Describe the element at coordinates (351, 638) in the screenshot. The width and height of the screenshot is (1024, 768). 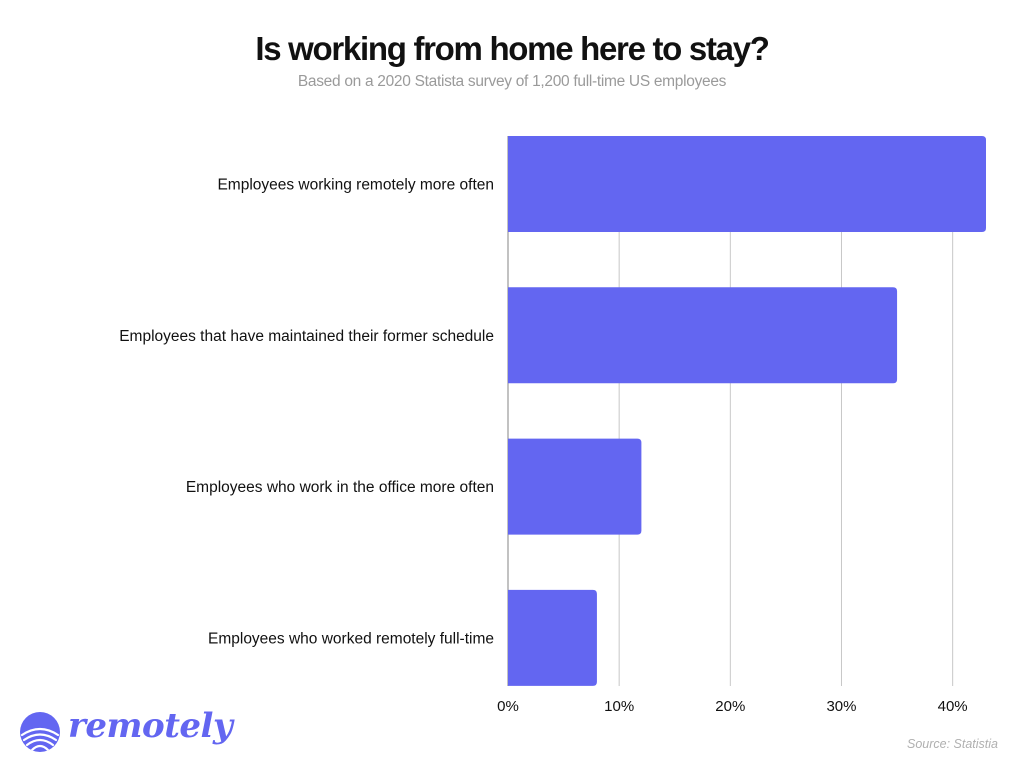
I see `category-label: Employees who worked remotely full-time` at that location.